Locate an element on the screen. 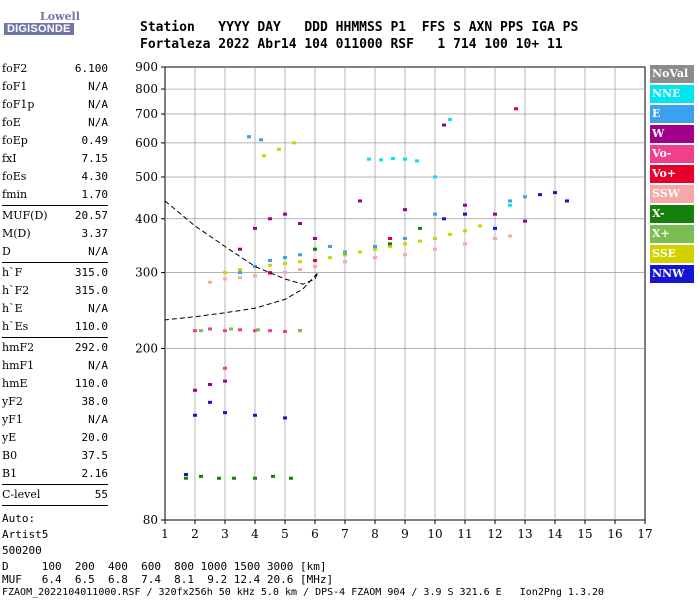 This screenshot has width=700, height=600. autoscaling-info: 500200 is located at coordinates (22, 550).